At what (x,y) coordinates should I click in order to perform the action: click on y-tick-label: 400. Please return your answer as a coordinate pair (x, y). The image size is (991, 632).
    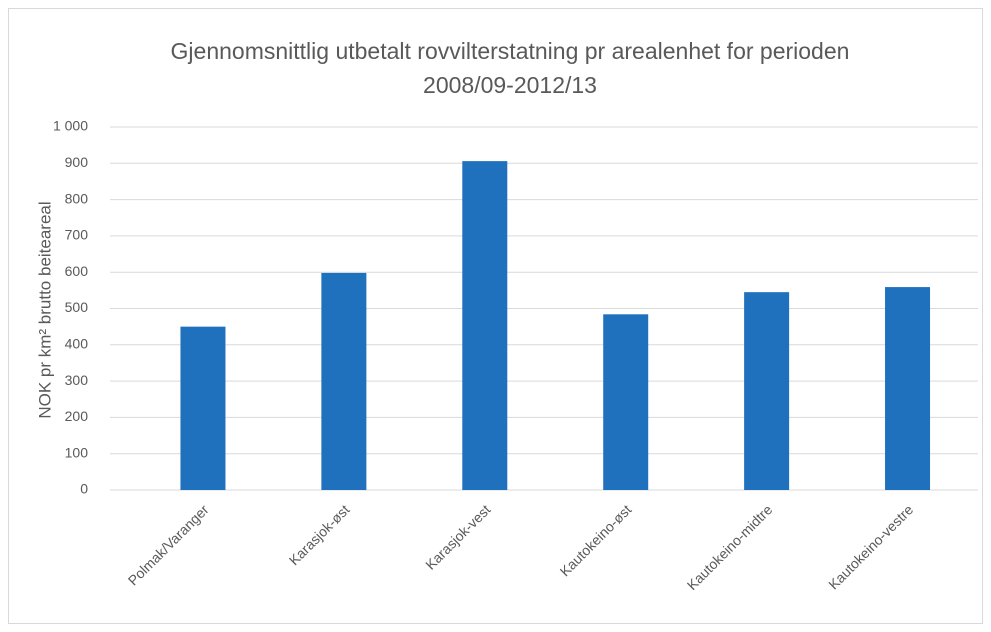
    Looking at the image, I should click on (77, 344).